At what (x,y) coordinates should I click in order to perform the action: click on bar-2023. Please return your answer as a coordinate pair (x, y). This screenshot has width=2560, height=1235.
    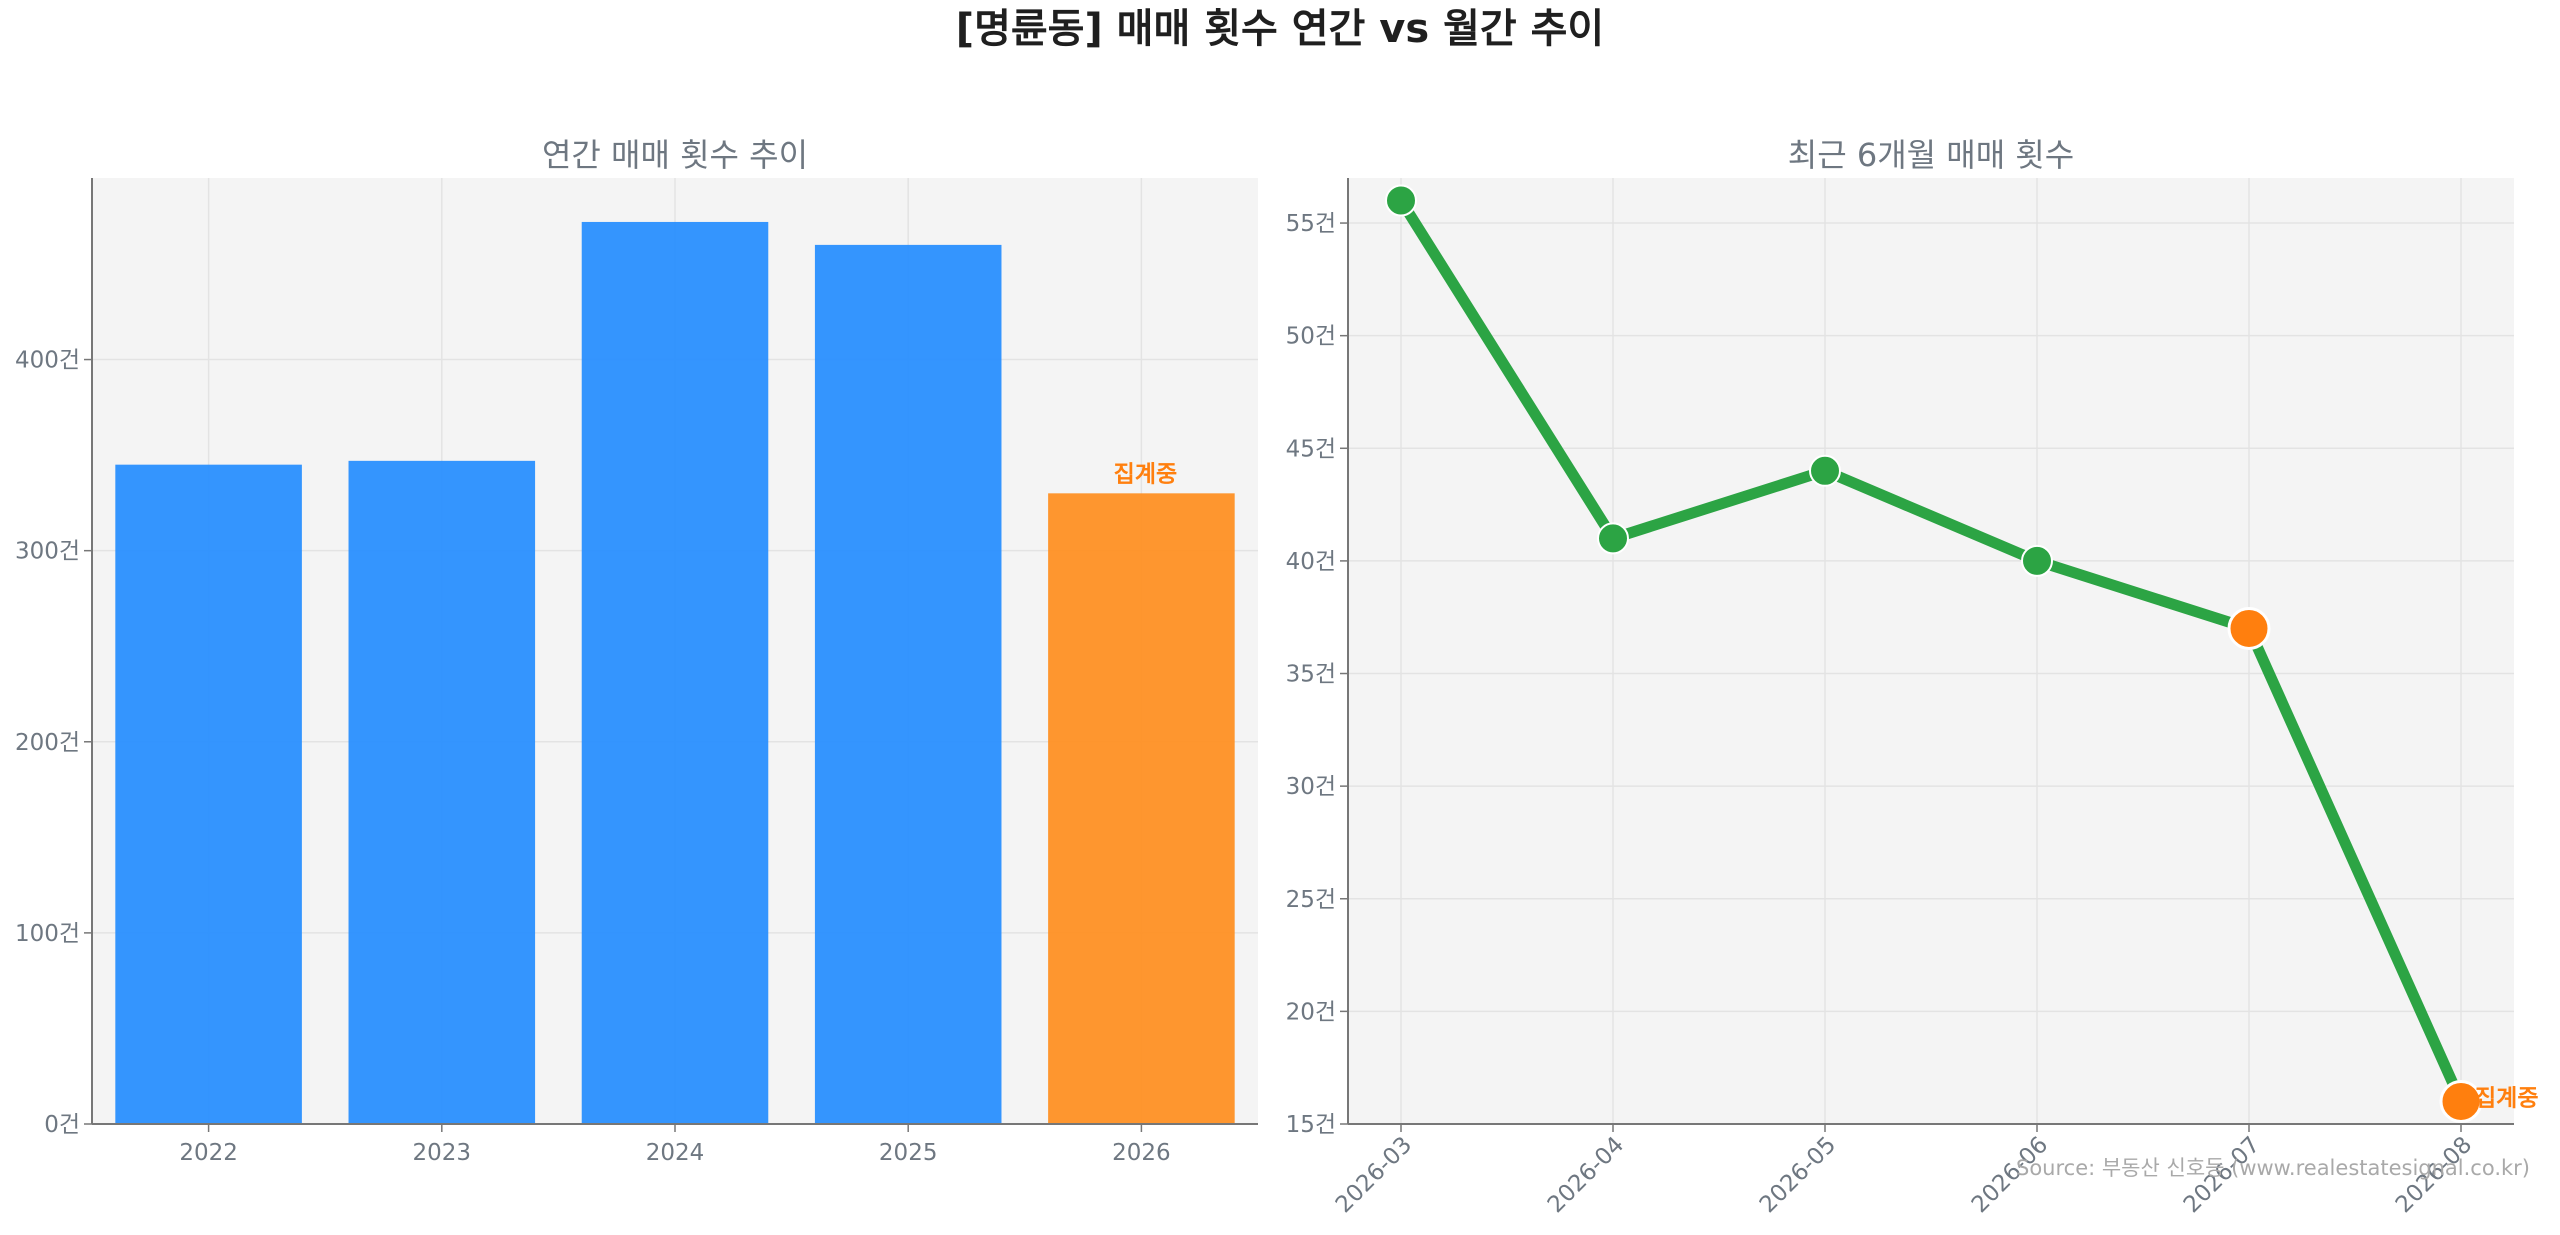
    Looking at the image, I should click on (442, 792).